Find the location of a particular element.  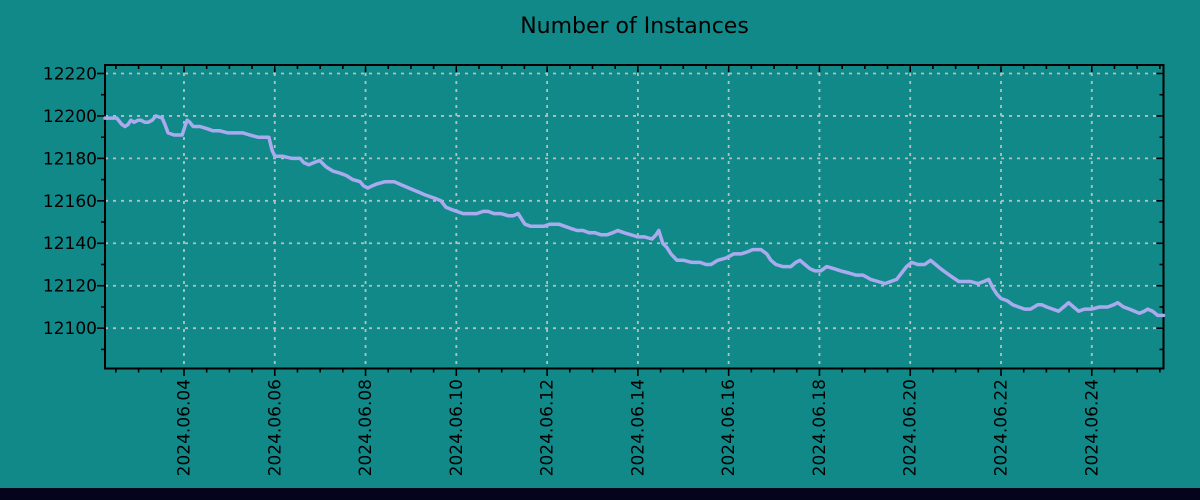

bottom-bar is located at coordinates (600, 494).